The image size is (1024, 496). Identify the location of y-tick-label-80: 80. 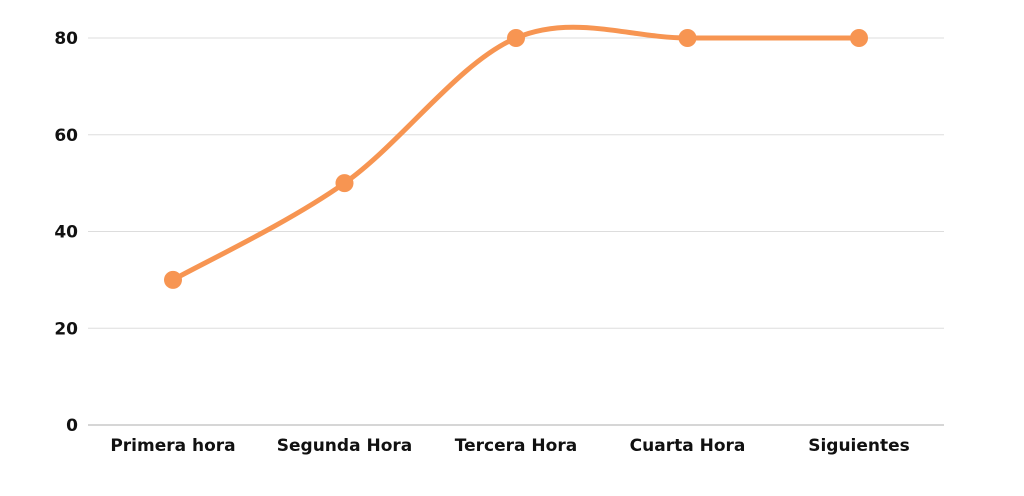
(66, 39).